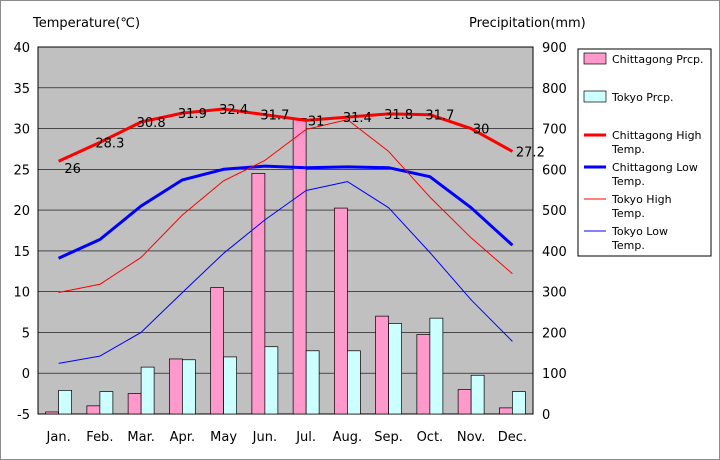  I want to click on y-left-tick-label: 30, so click(21, 130).